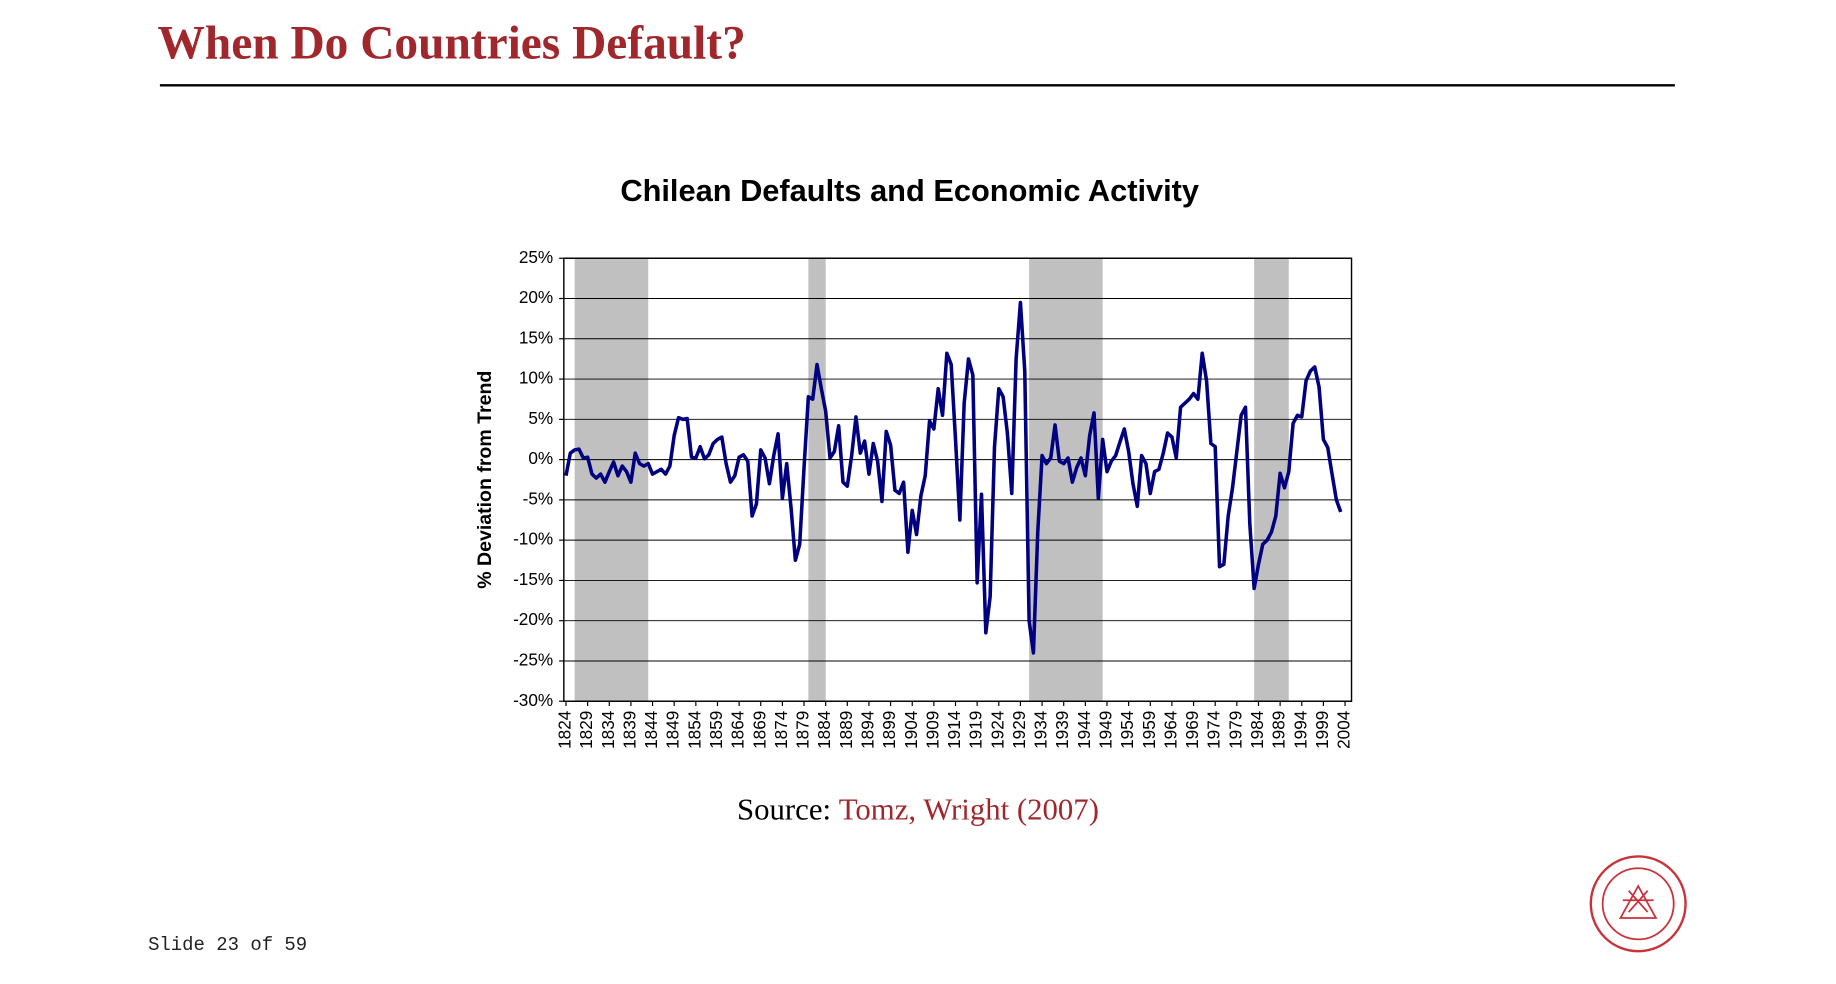  Describe the element at coordinates (533, 619) in the screenshot. I see `y-tick-label: -20%` at that location.